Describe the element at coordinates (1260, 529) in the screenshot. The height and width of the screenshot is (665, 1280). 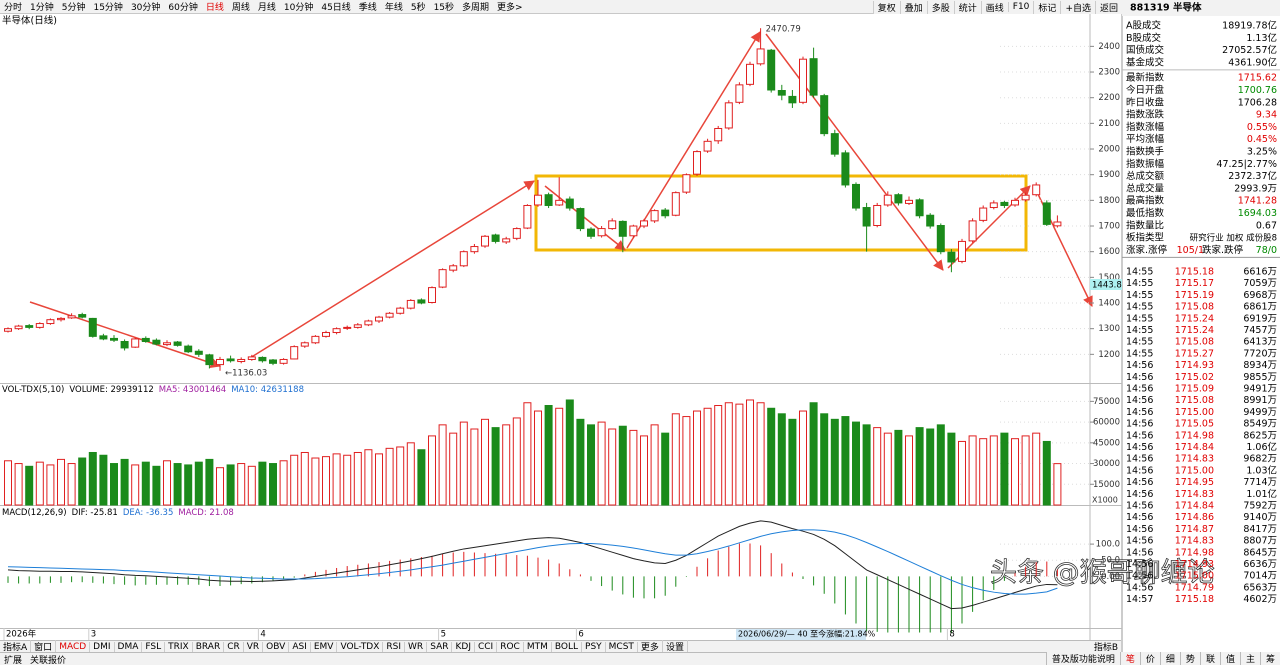
I see `tick-volume: 8417万` at that location.